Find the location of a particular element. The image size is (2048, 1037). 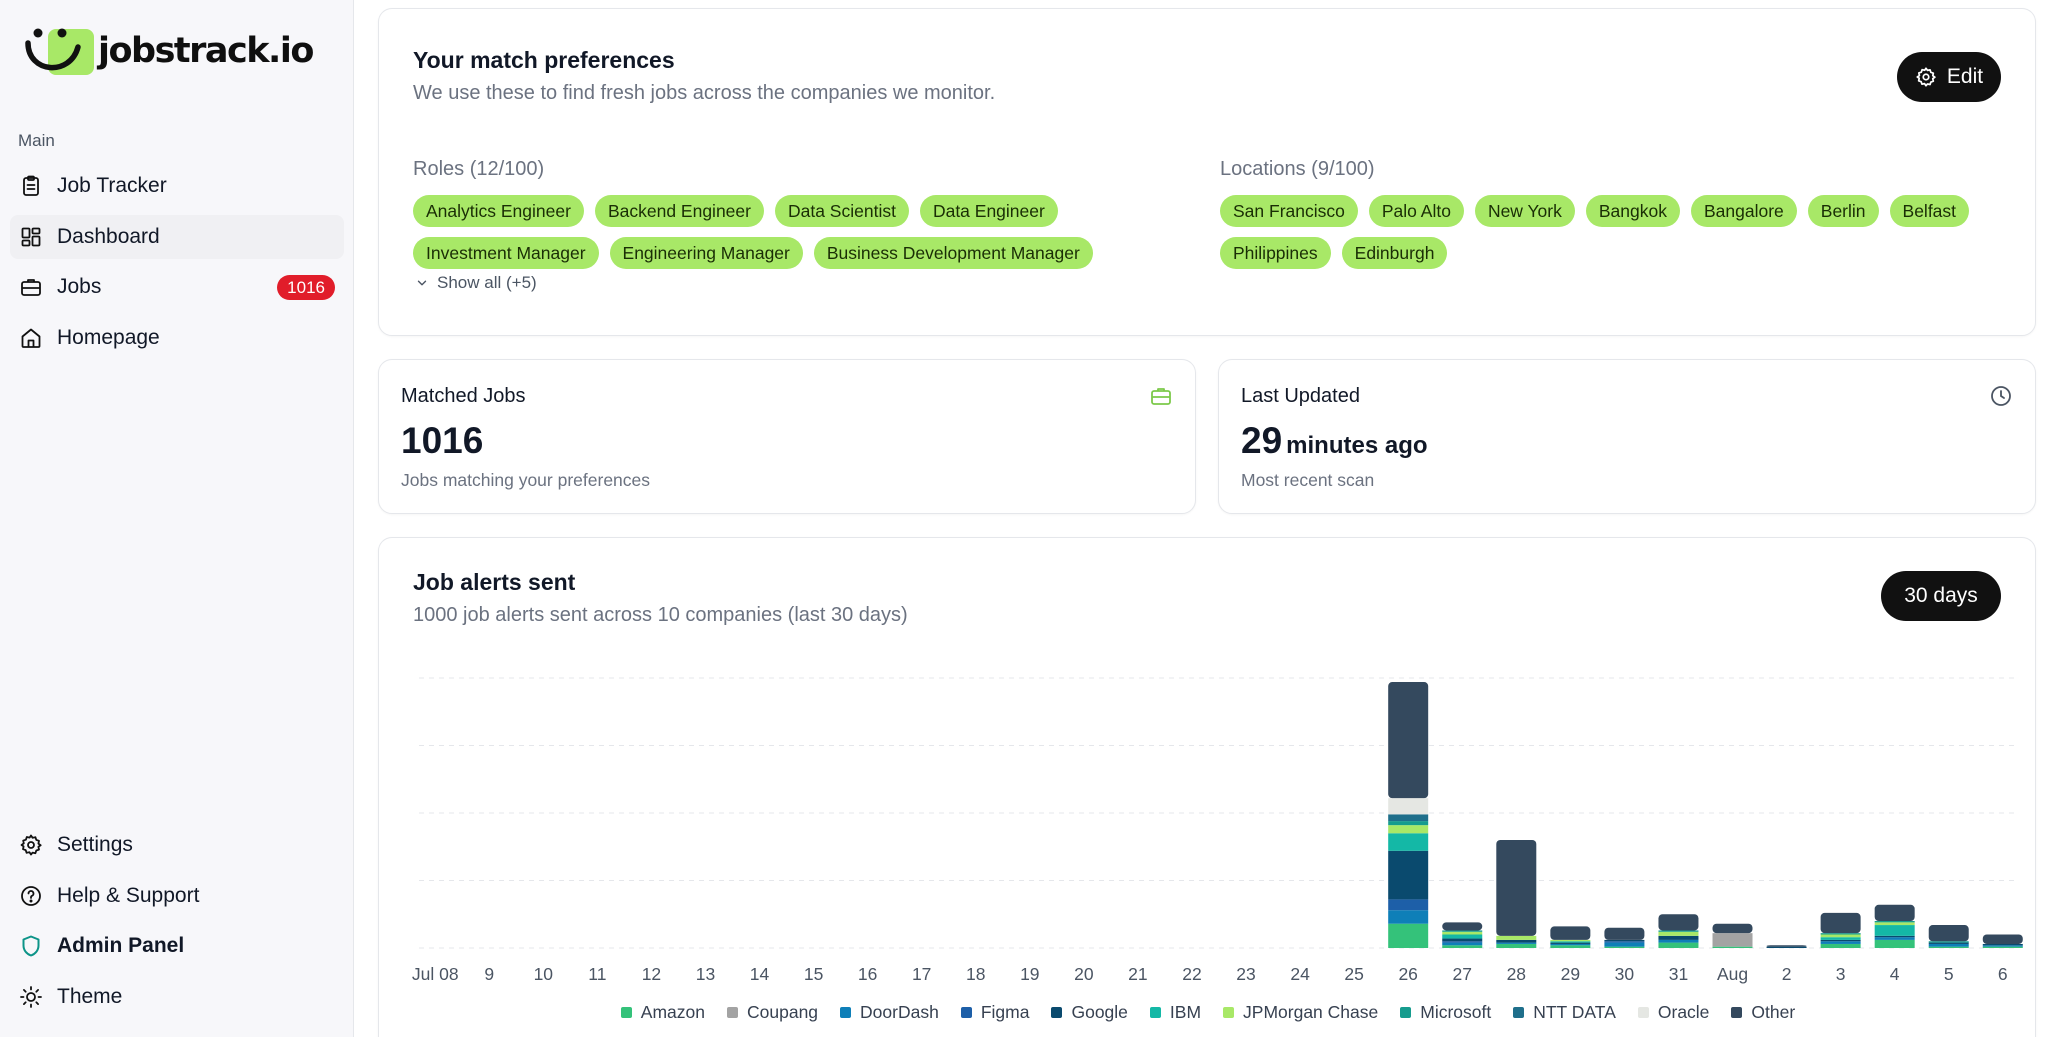

sidebar-item-admin-panel: Admin Panel is located at coordinates (177, 946).